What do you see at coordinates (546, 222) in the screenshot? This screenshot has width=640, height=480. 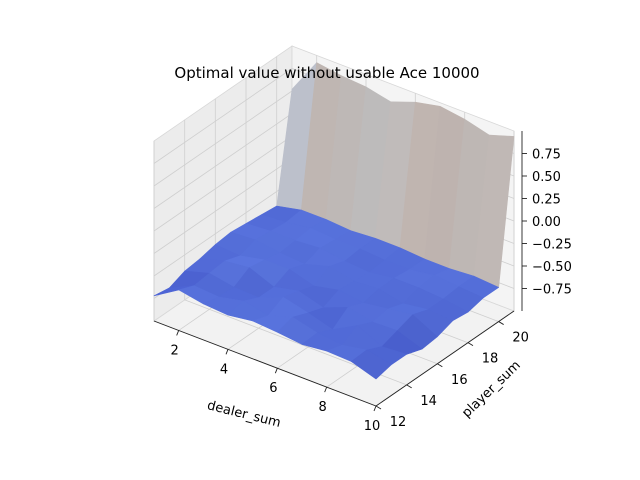 I see `z-tick-label: 0.00` at bounding box center [546, 222].